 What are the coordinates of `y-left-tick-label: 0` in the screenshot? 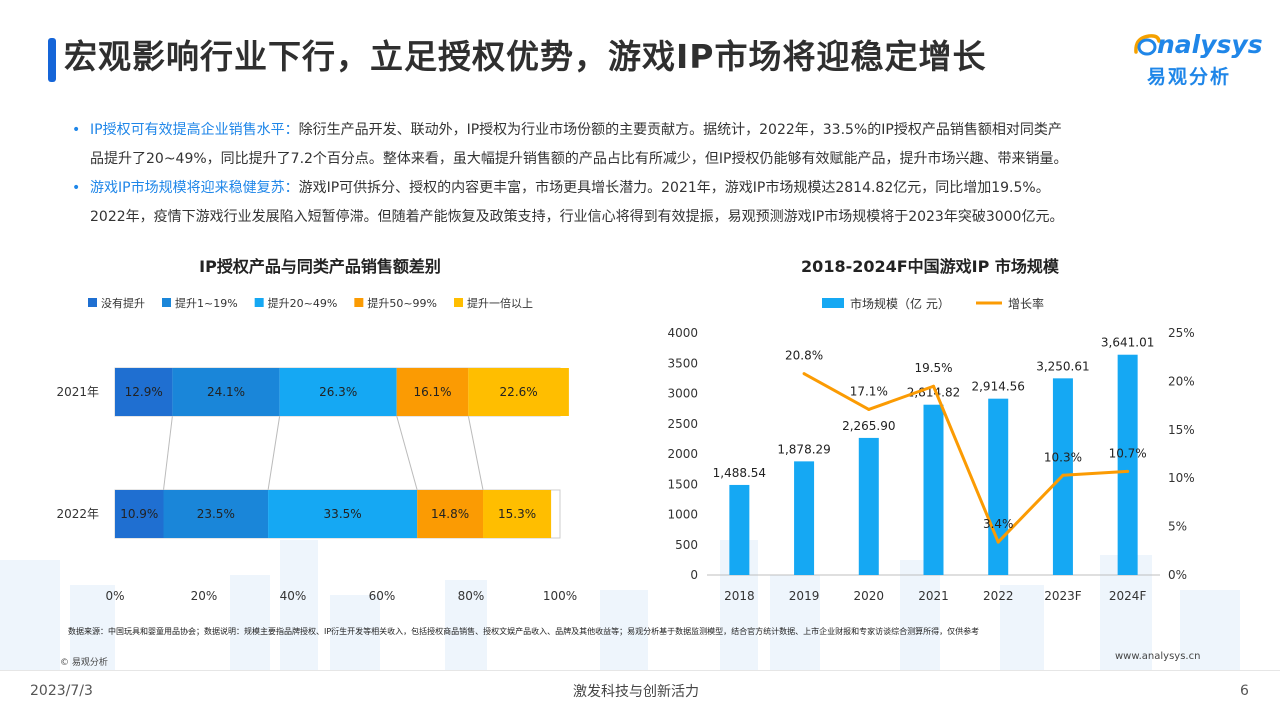 It's located at (694, 575).